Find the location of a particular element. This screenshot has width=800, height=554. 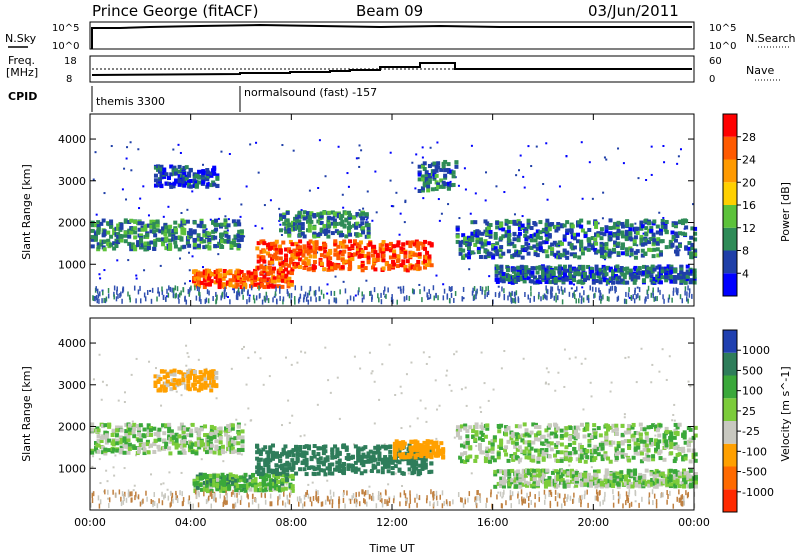

nsearch-label: N.Search is located at coordinates (771, 38).